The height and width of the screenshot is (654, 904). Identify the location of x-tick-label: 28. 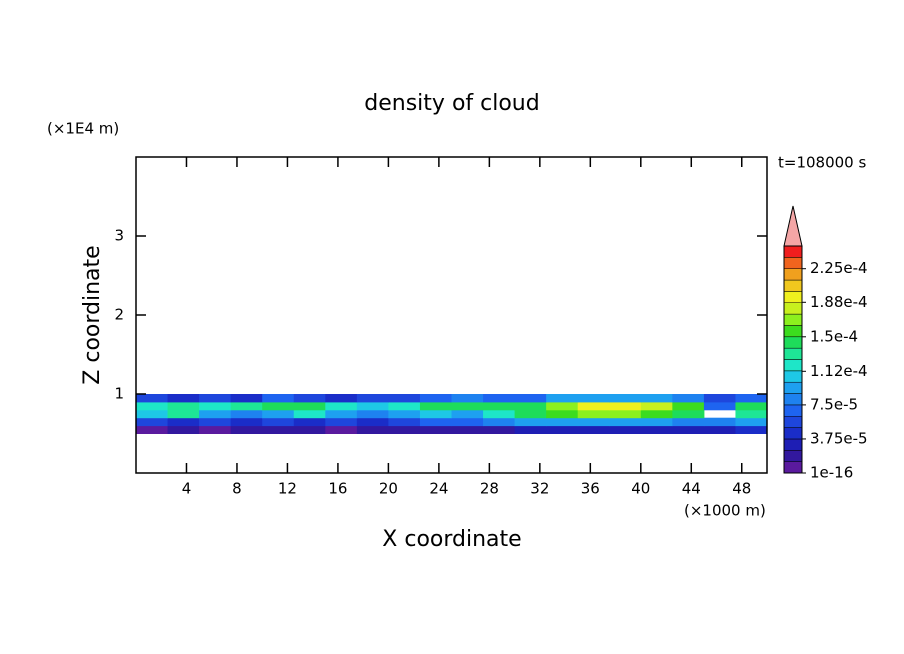
(489, 489).